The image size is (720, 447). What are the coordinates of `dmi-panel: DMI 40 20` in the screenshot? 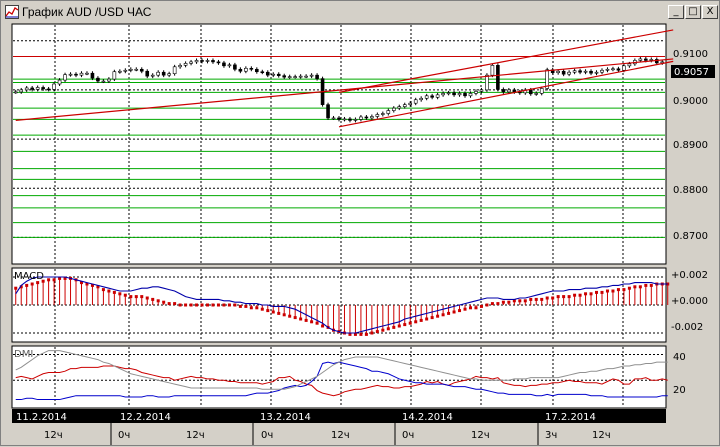 It's located at (348, 377).